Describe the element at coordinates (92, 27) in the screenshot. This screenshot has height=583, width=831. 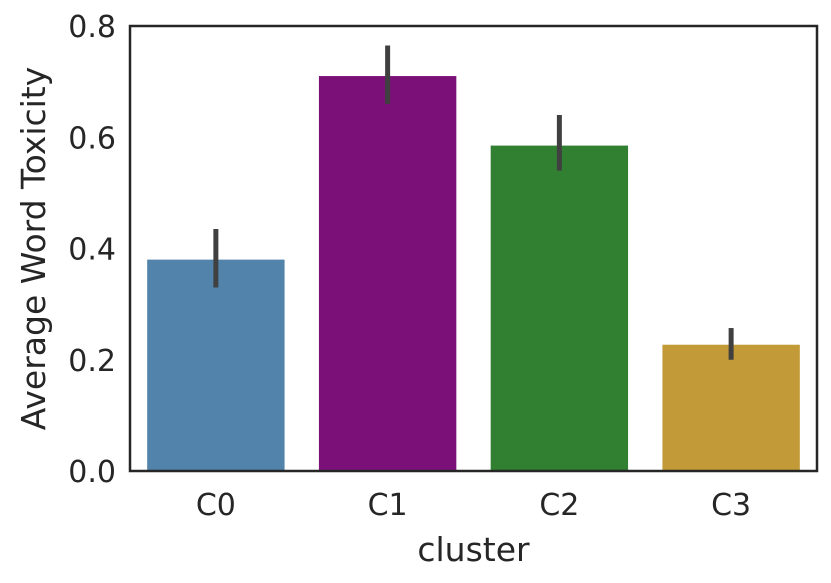
I see `y-tick-label: 0.8` at that location.